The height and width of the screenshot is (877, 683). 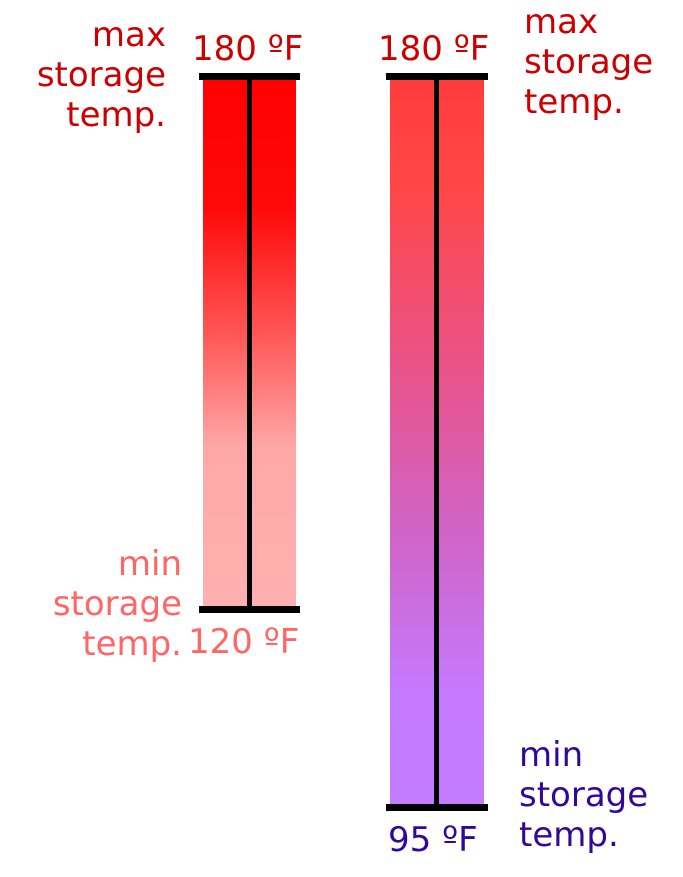 What do you see at coordinates (116, 115) in the screenshot?
I see `tank-1-max-line-3: temp.` at bounding box center [116, 115].